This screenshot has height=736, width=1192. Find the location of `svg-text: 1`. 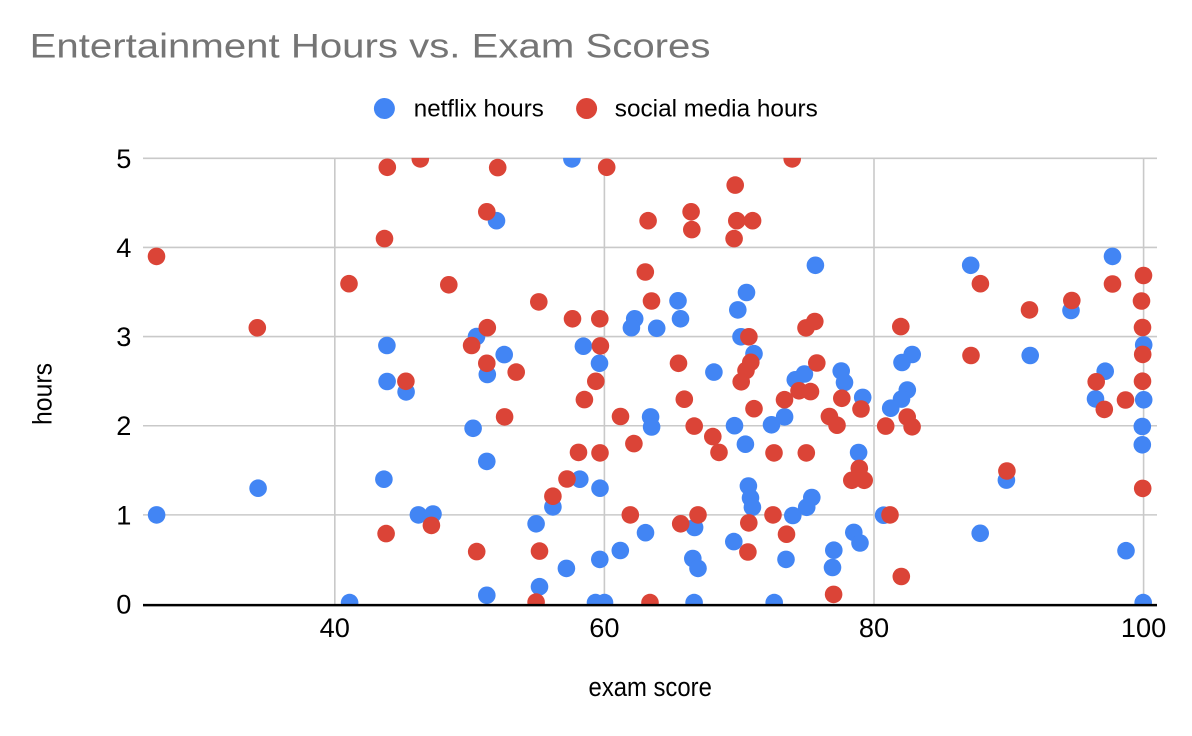

svg-text: 1 is located at coordinates (123, 514).